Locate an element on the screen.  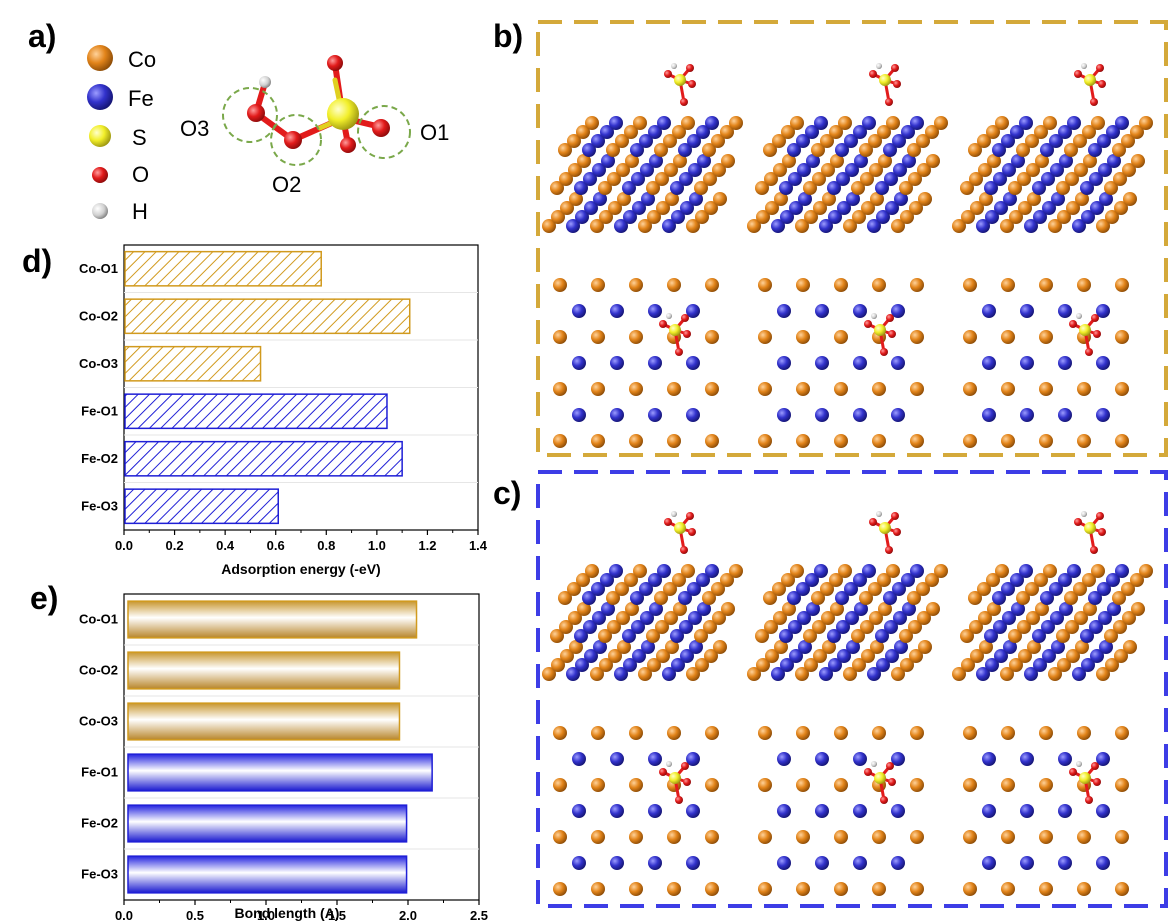
x-tick-label: 1.0 is located at coordinates (377, 545).